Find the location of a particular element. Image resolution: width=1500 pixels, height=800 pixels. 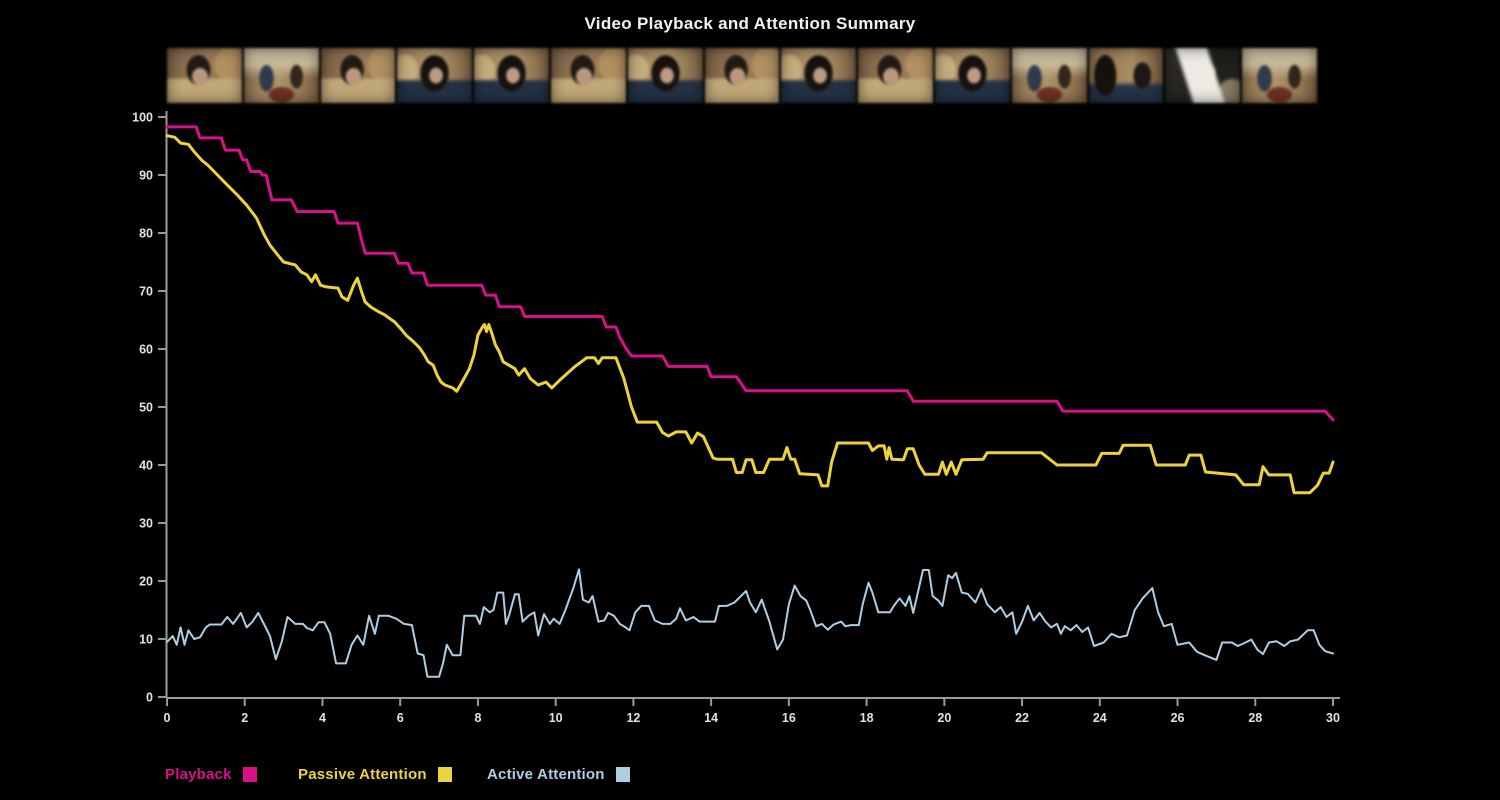

x-tick-label: 8 is located at coordinates (477, 718).